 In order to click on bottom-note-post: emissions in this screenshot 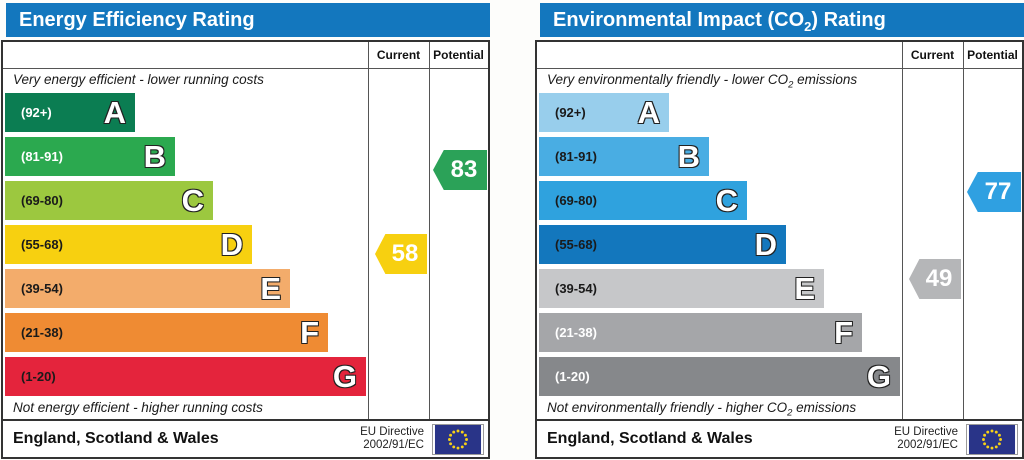, I will do `click(824, 407)`.